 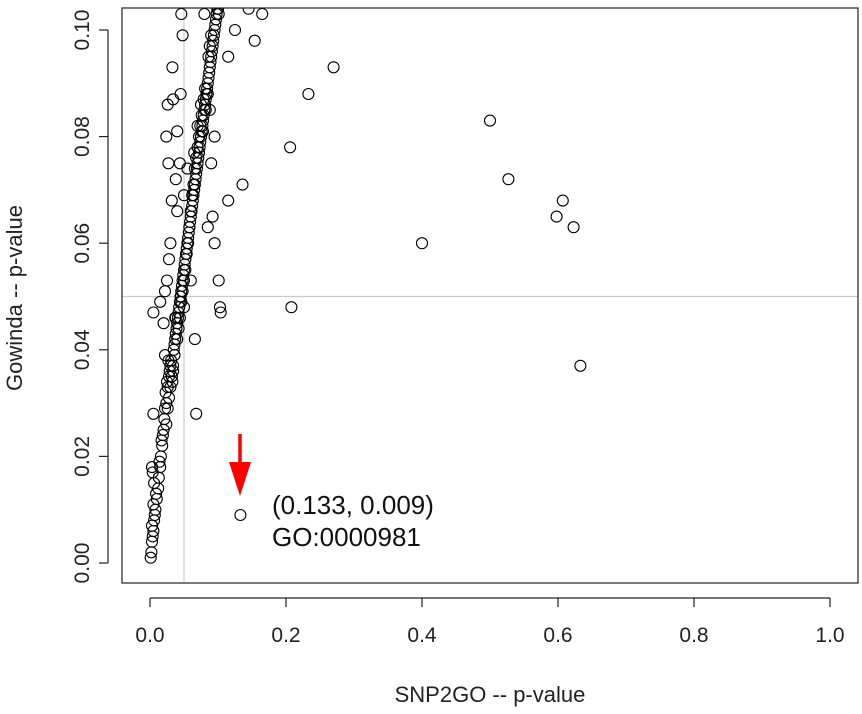 What do you see at coordinates (149, 635) in the screenshot?
I see `x-tick-label: 0.0` at bounding box center [149, 635].